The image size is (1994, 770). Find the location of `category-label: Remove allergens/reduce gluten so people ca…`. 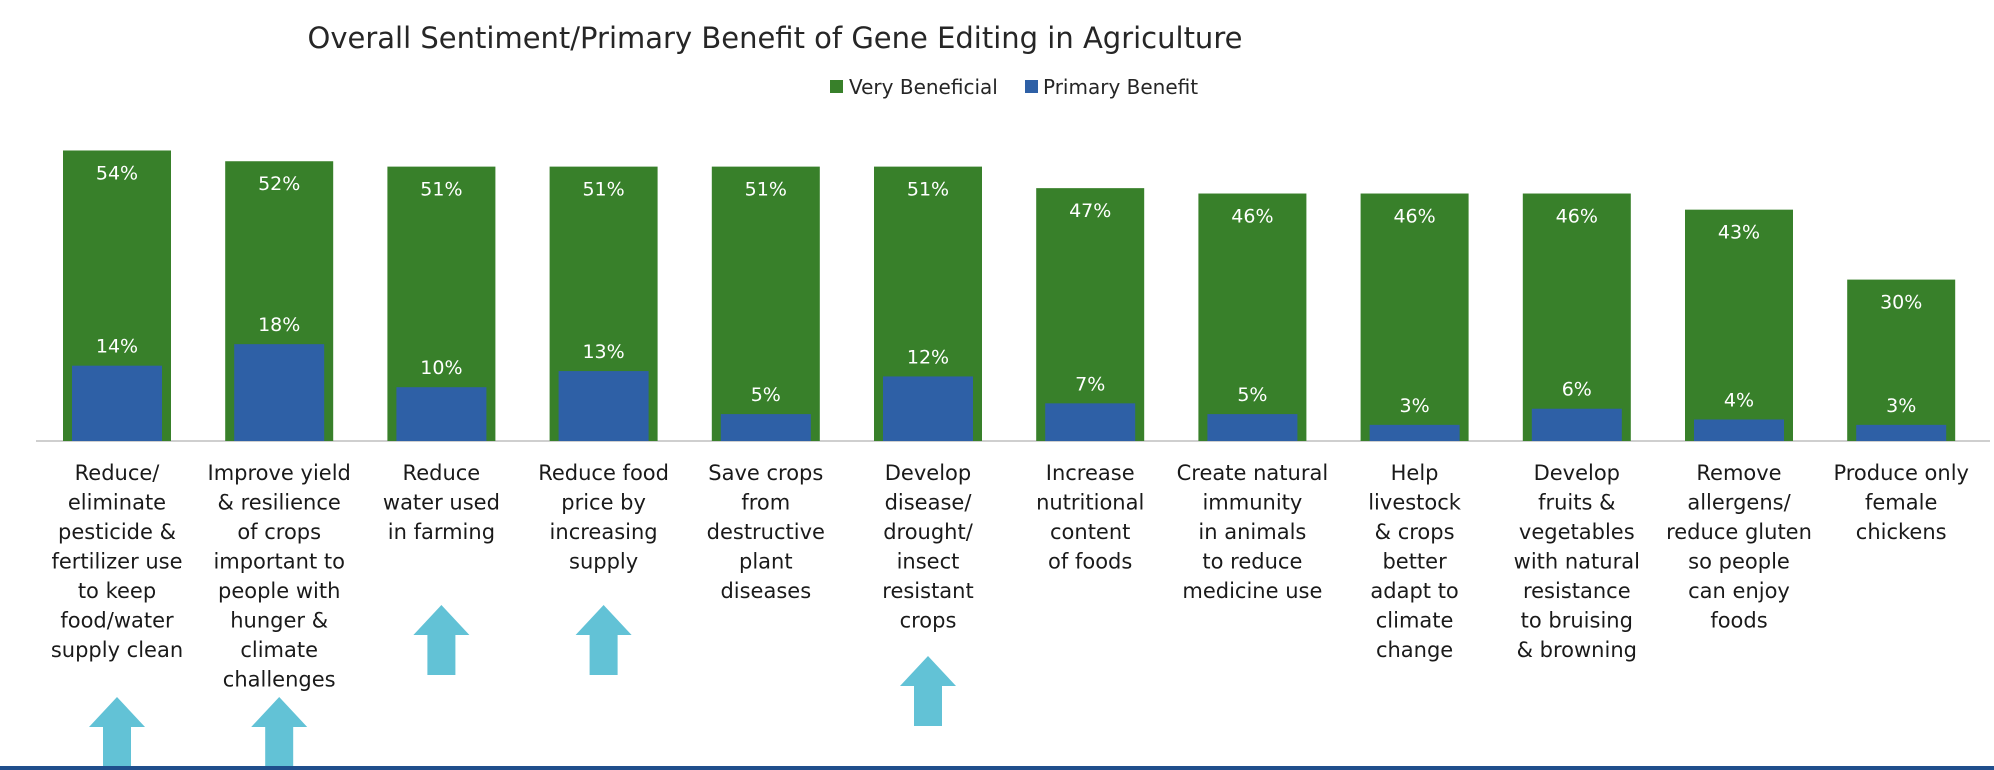

category-label: Remove allergens/reduce gluten so people ca… is located at coordinates (1739, 547).